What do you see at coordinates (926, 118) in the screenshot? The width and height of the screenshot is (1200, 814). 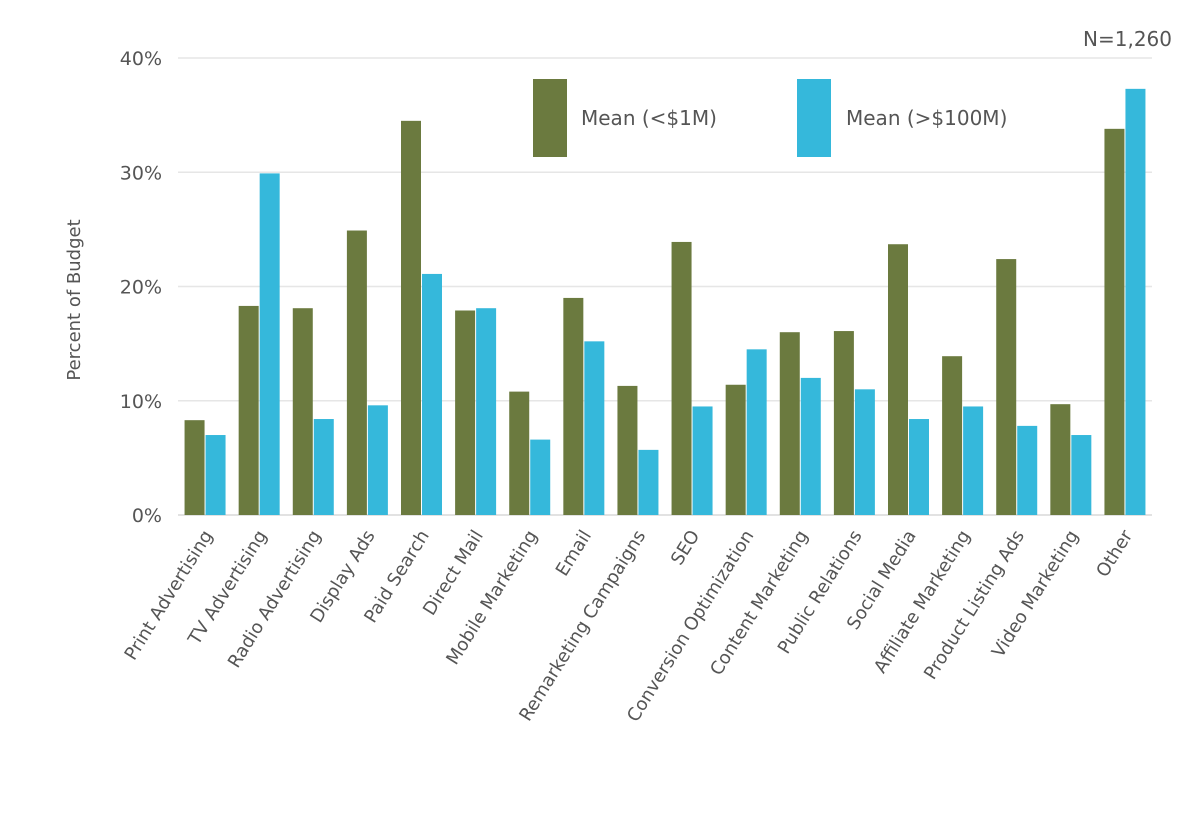 I see `legend-label: Mean (>$100M)` at bounding box center [926, 118].